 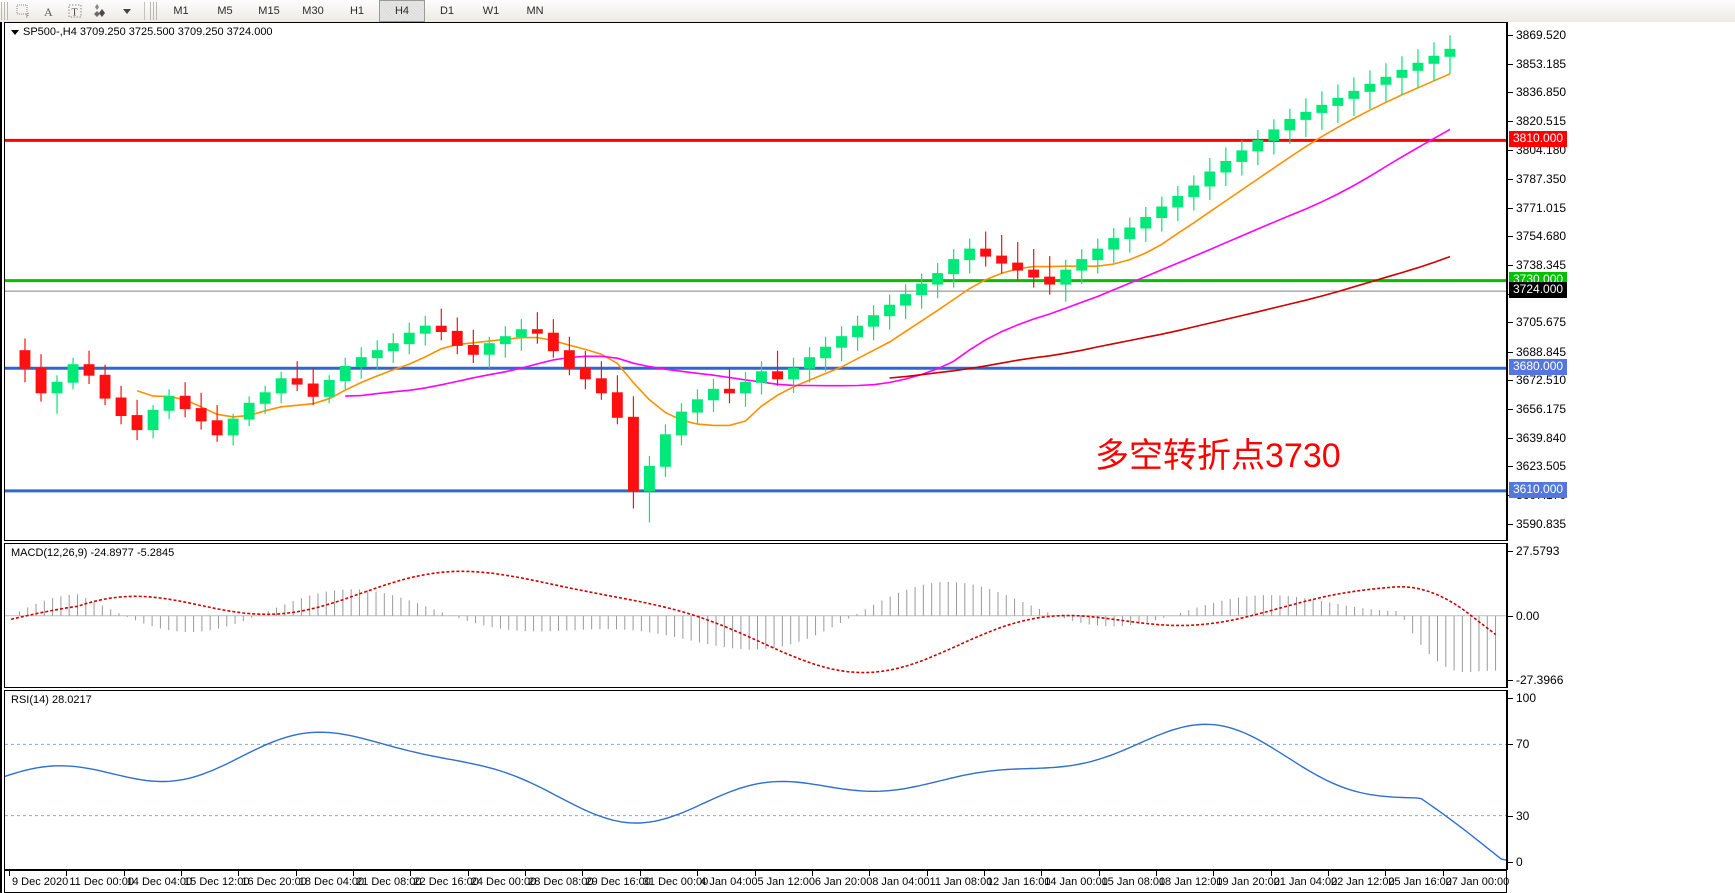 I want to click on rsi-axis: 100 70 30 0, so click(x=1621, y=780).